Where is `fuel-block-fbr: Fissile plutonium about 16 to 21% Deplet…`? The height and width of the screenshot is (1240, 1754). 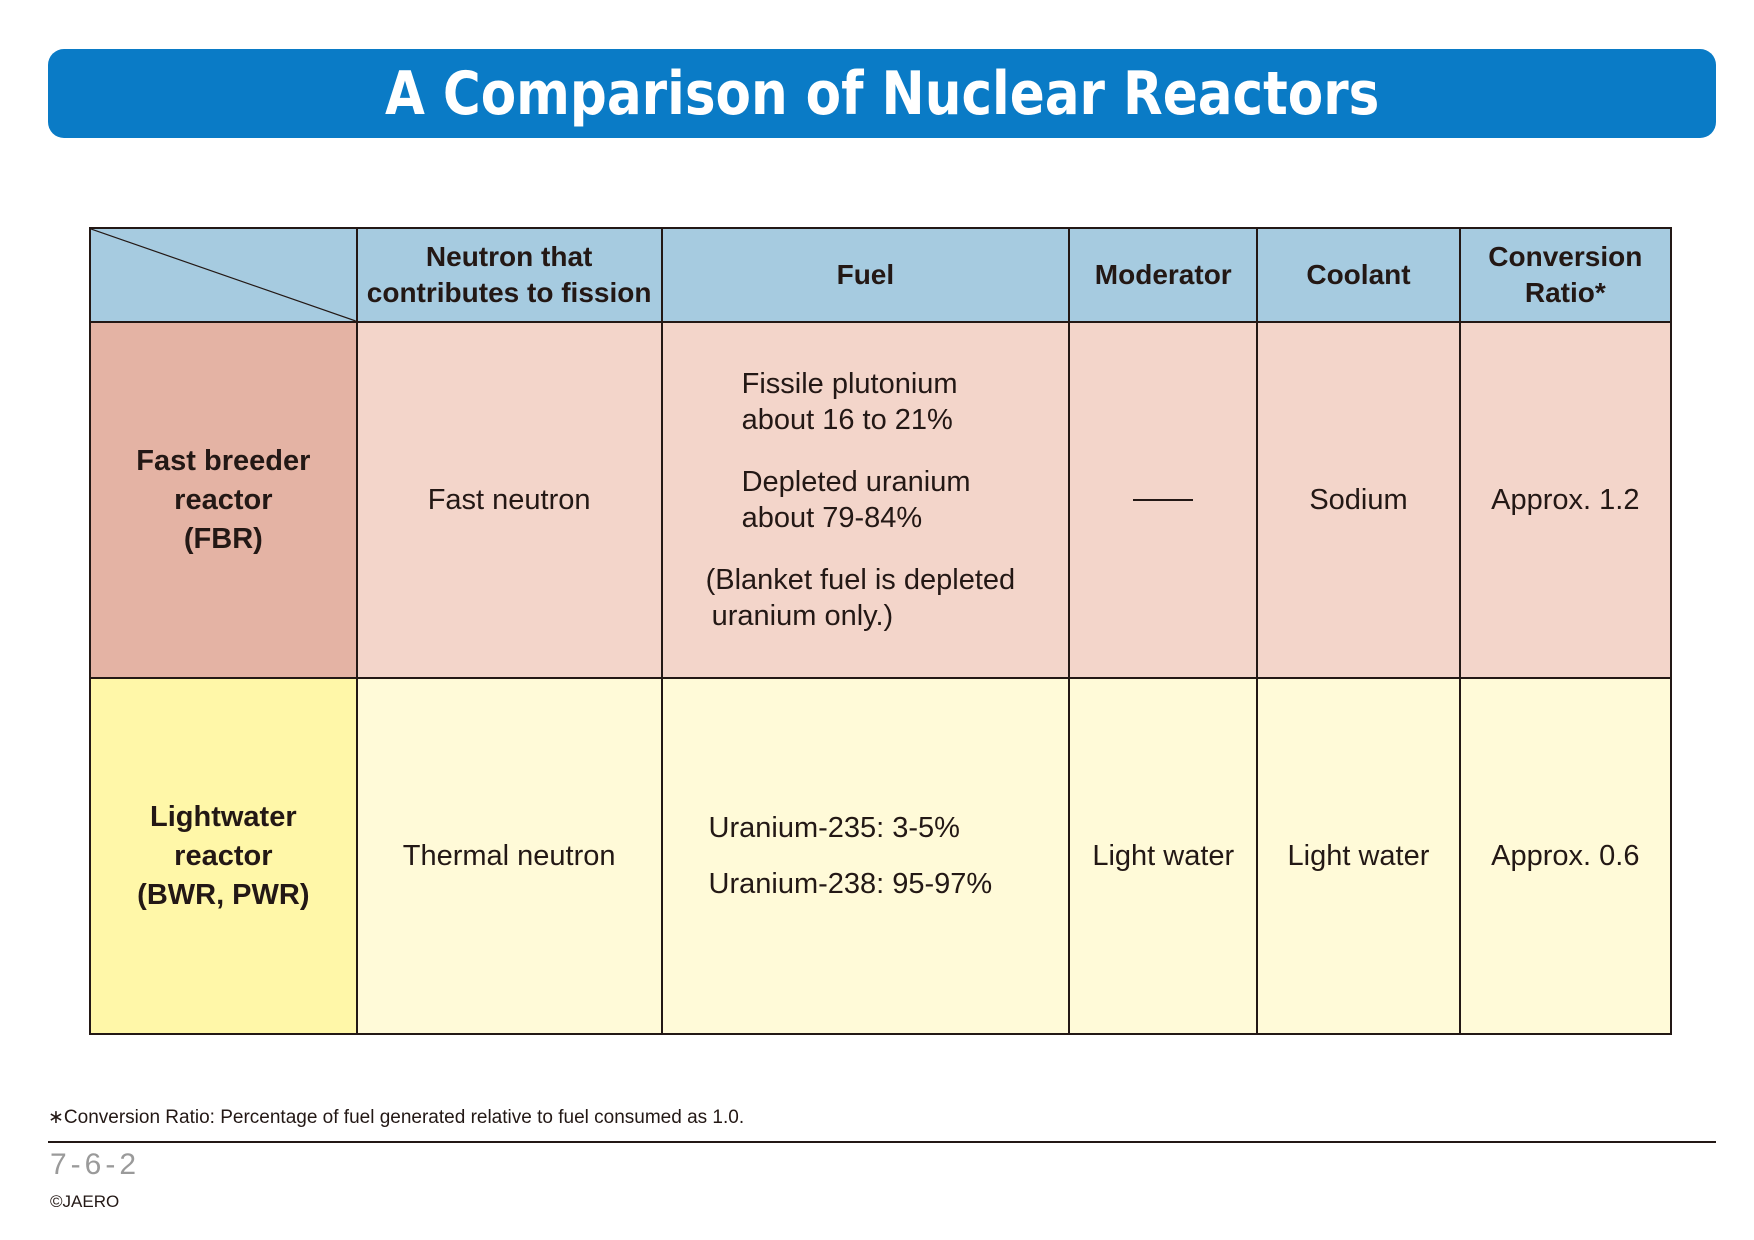 fuel-block-fbr: Fissile plutonium about 16 to 21% Deplet… is located at coordinates (861, 500).